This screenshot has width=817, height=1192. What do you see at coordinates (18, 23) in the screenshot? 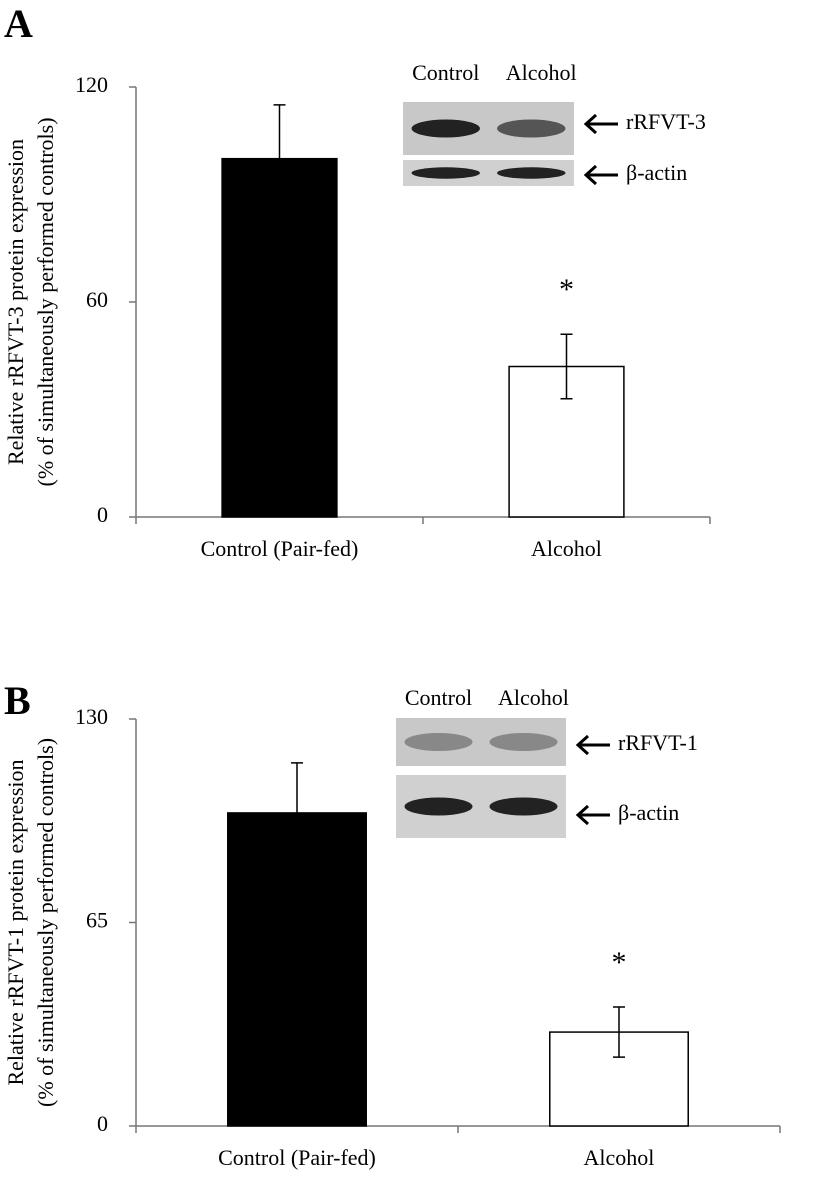
I see `panel-label: A` at bounding box center [18, 23].